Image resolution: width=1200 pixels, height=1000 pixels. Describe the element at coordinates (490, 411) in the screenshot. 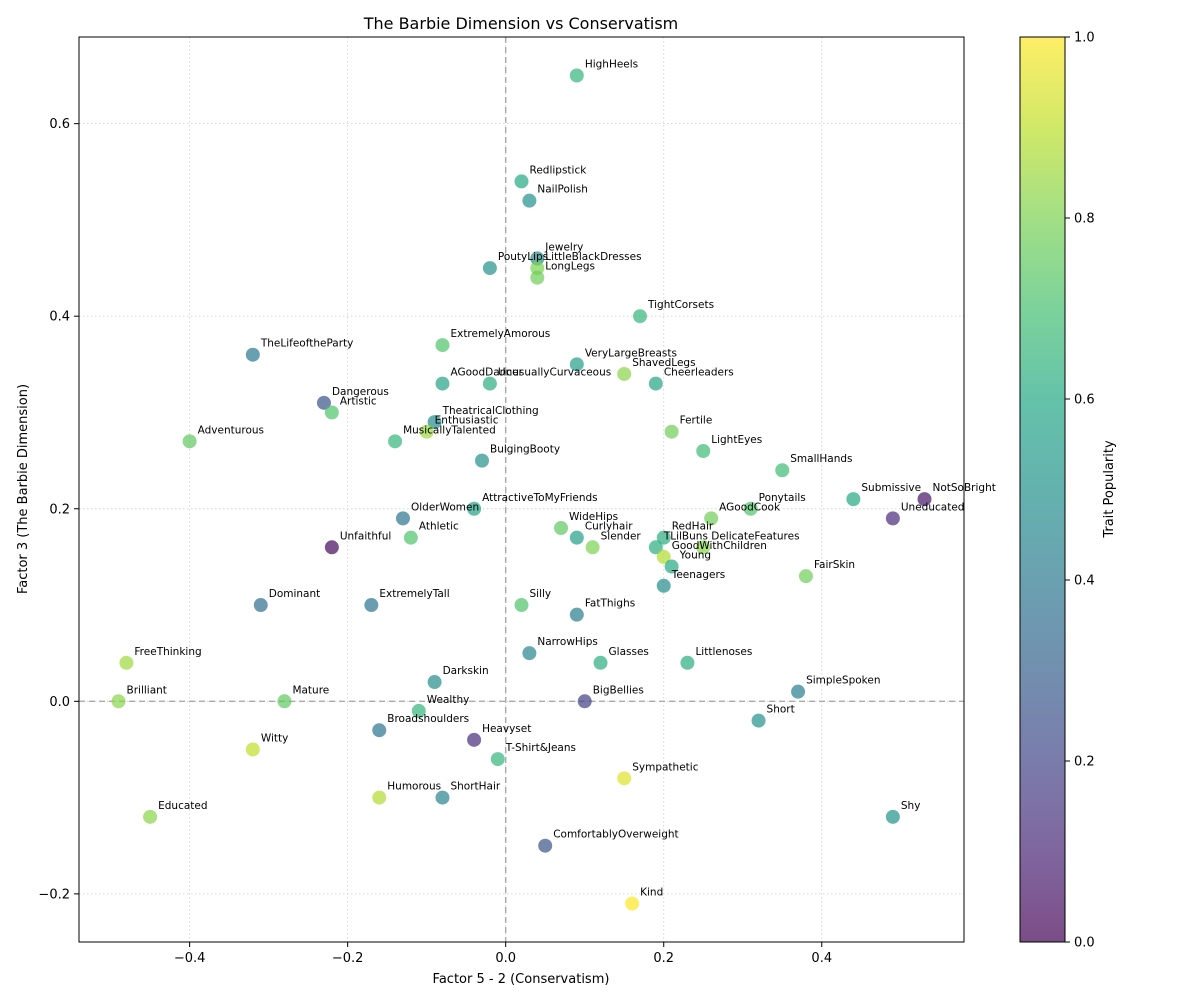

I see `point-label: TheatricalClothing` at that location.